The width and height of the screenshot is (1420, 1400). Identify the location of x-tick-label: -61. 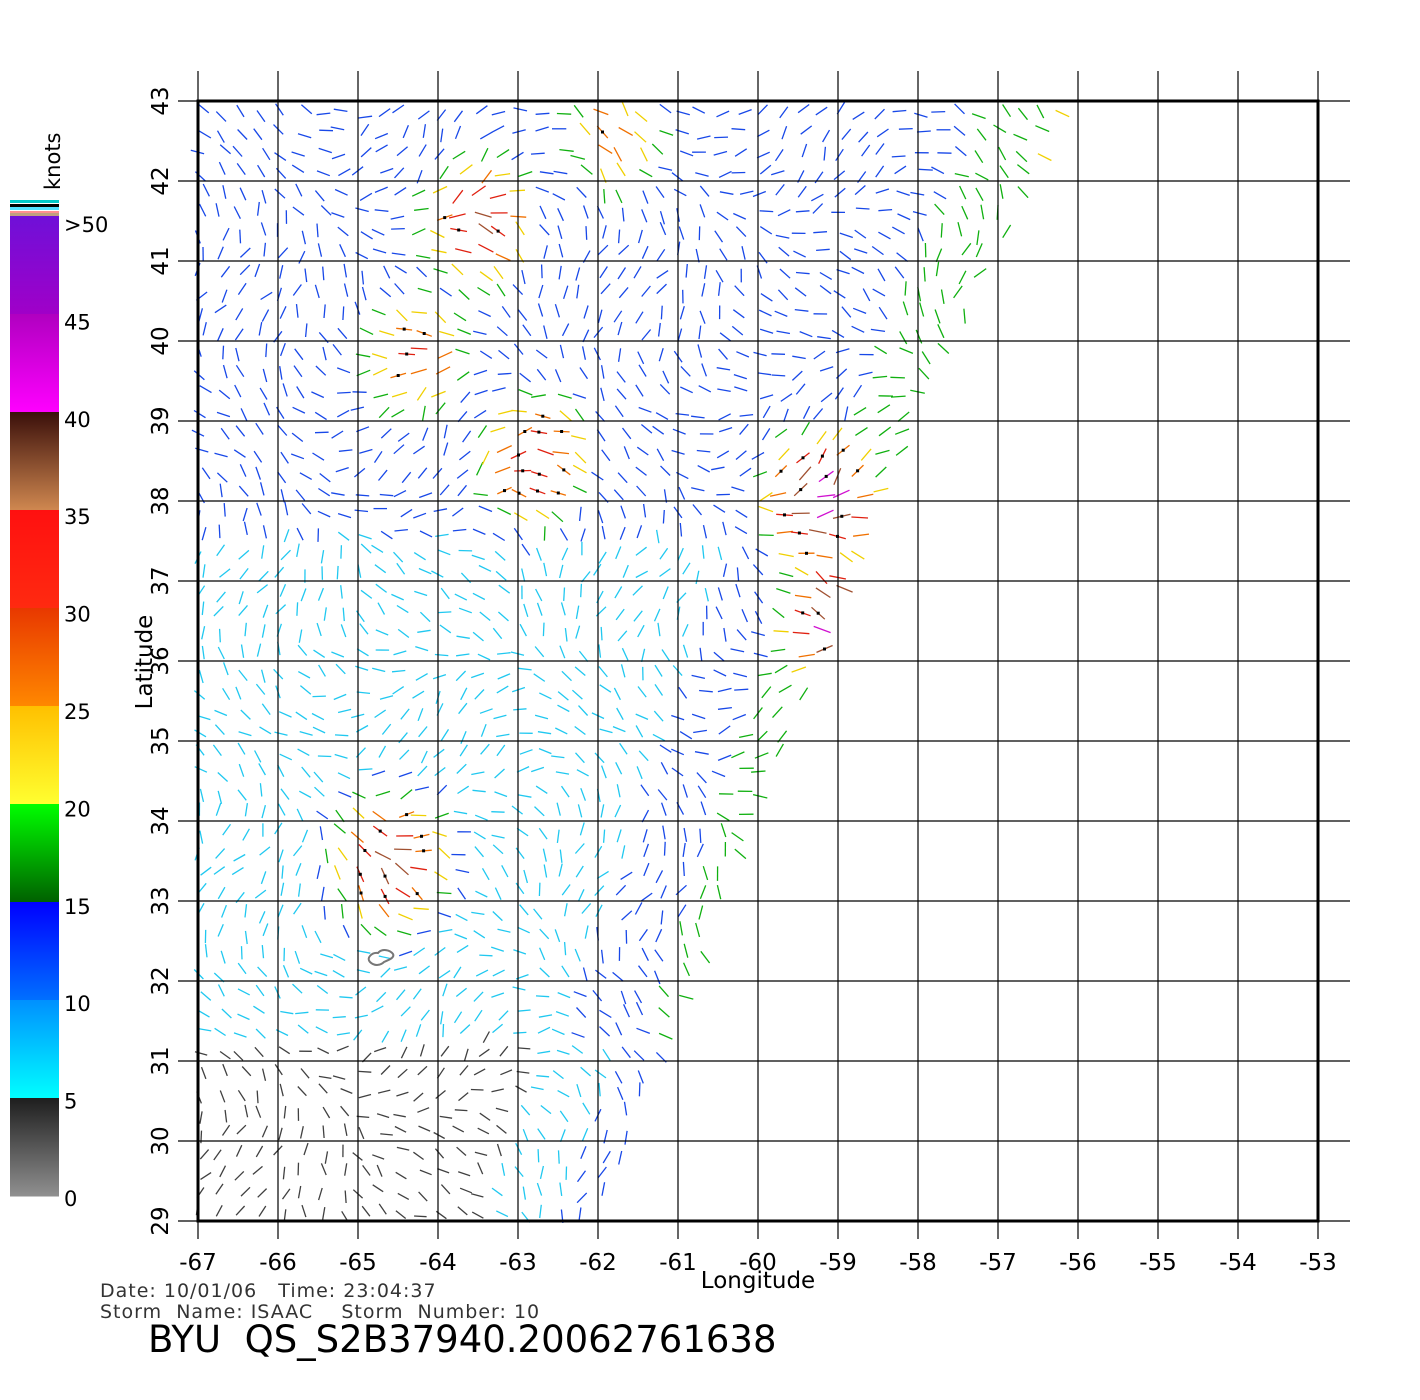
(678, 1263).